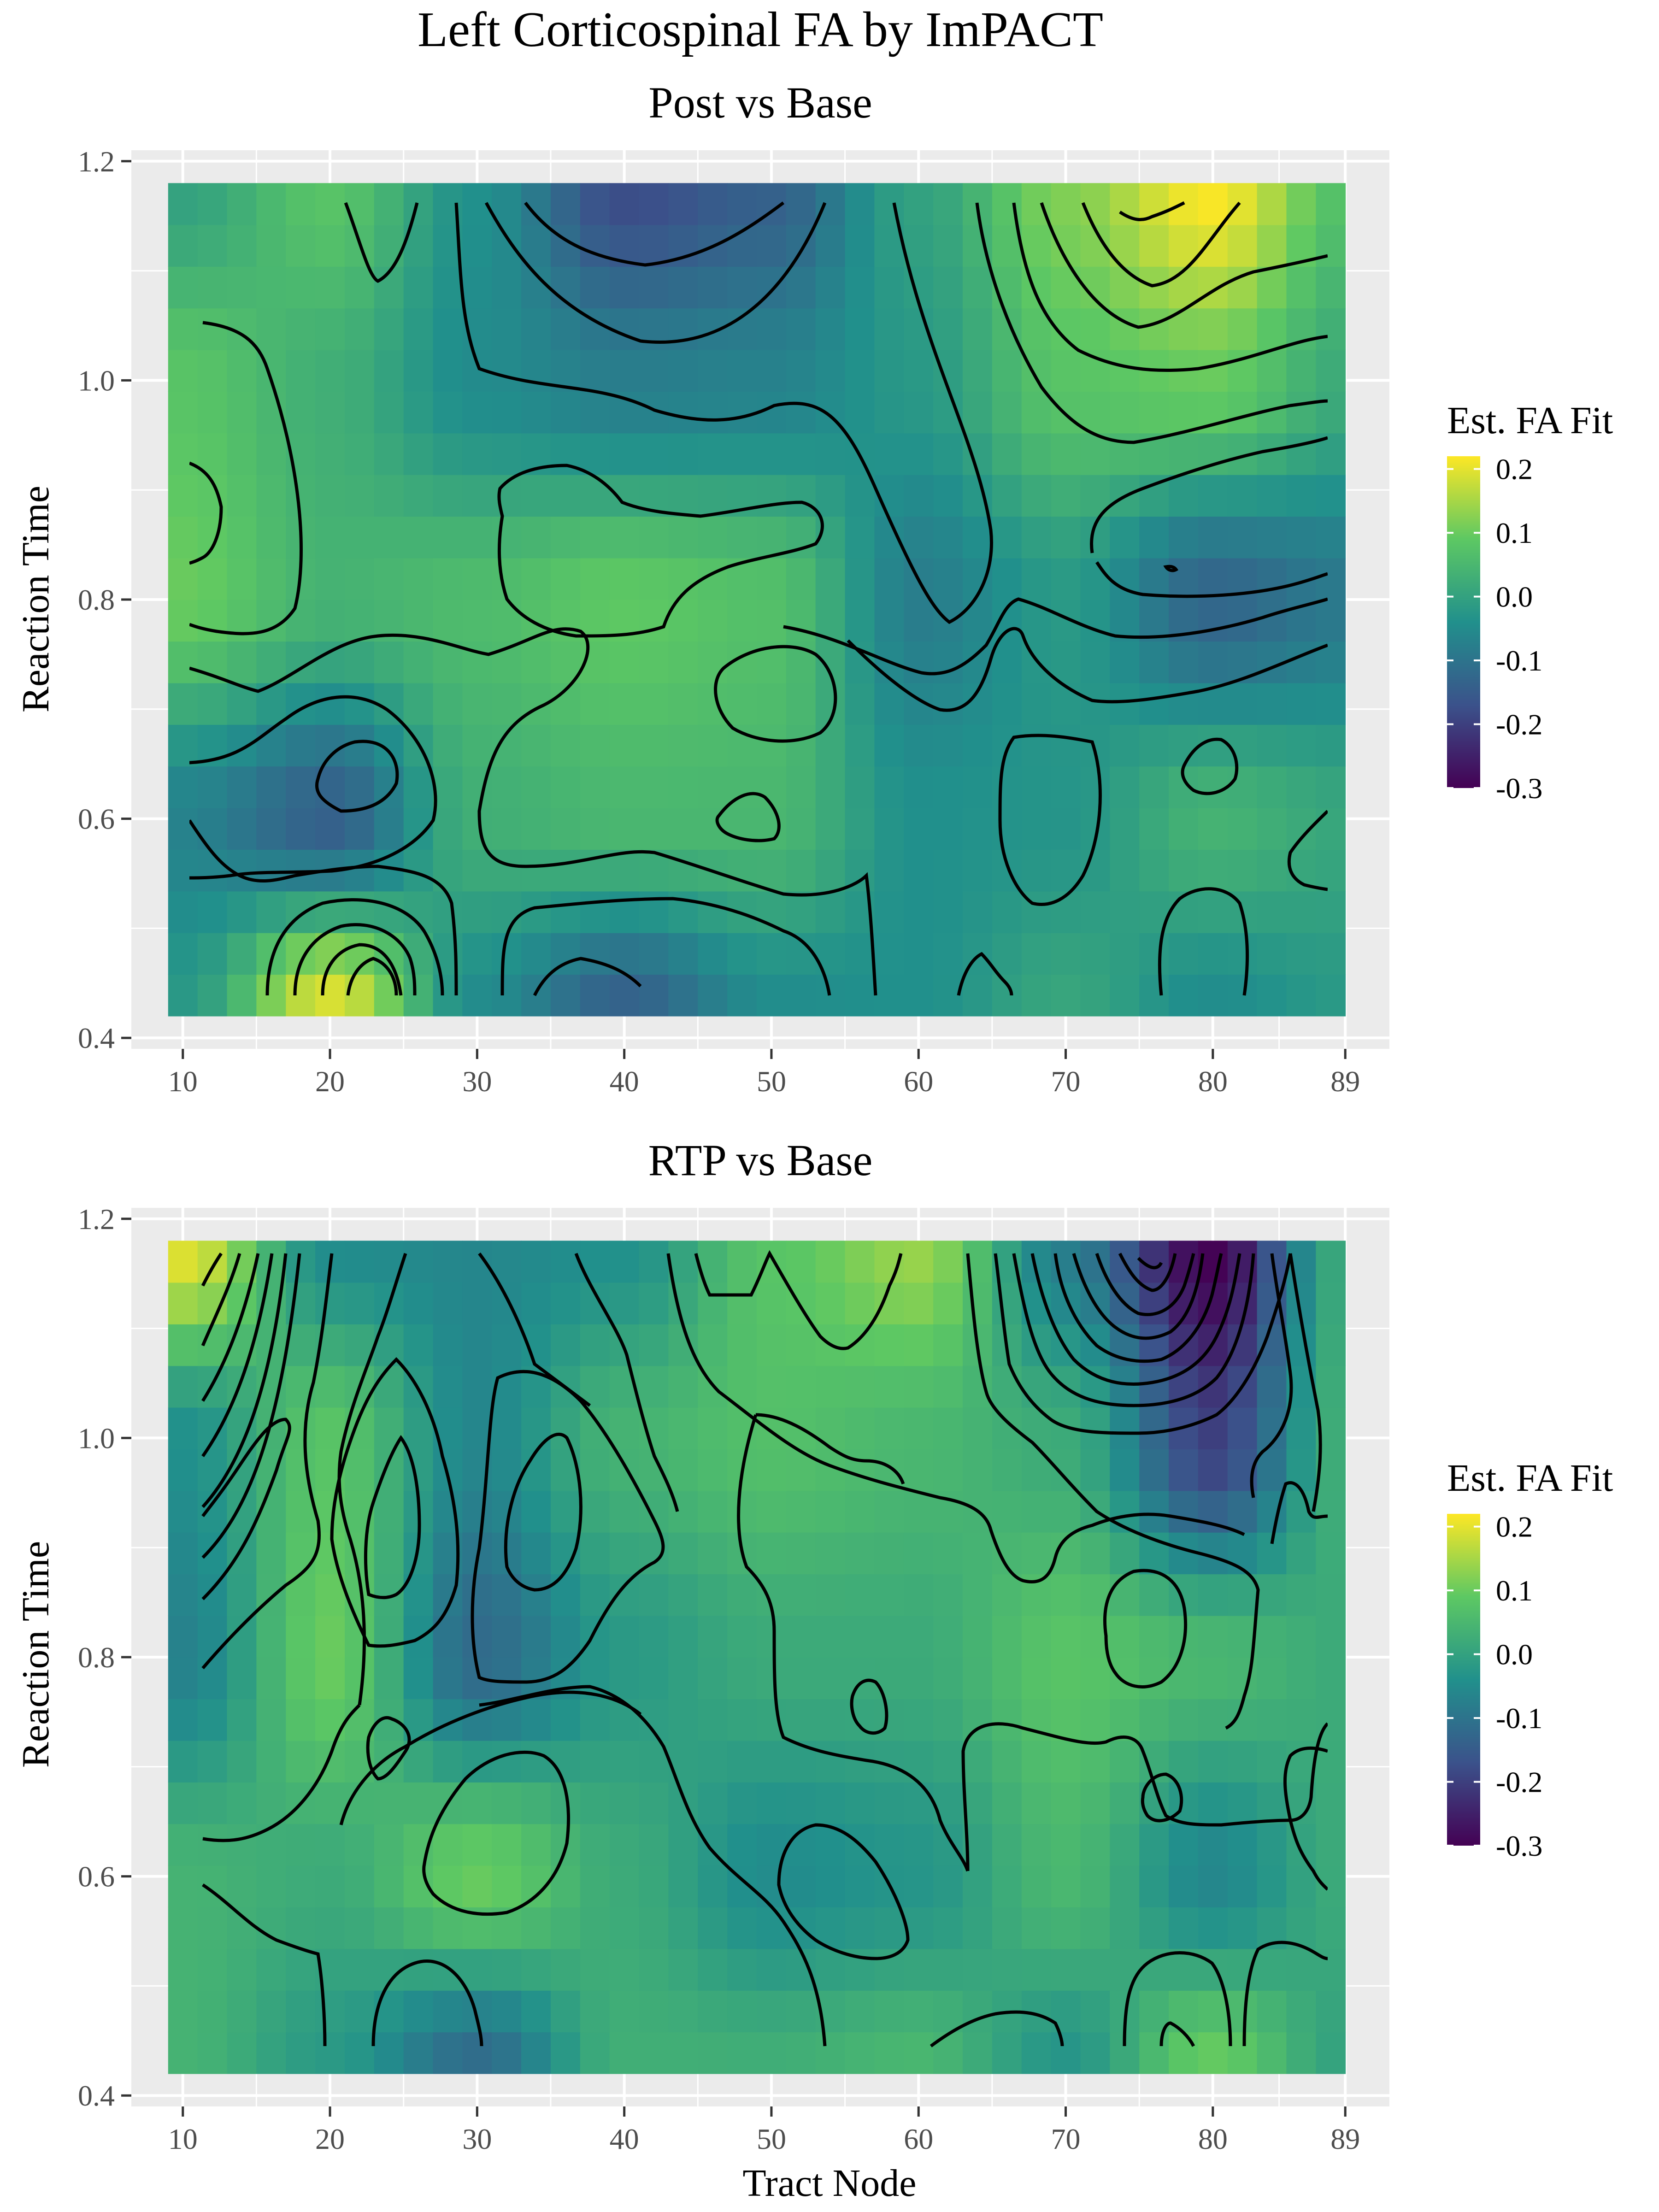  What do you see at coordinates (96, 1038) in the screenshot?
I see `y-tick-label: 0.4` at bounding box center [96, 1038].